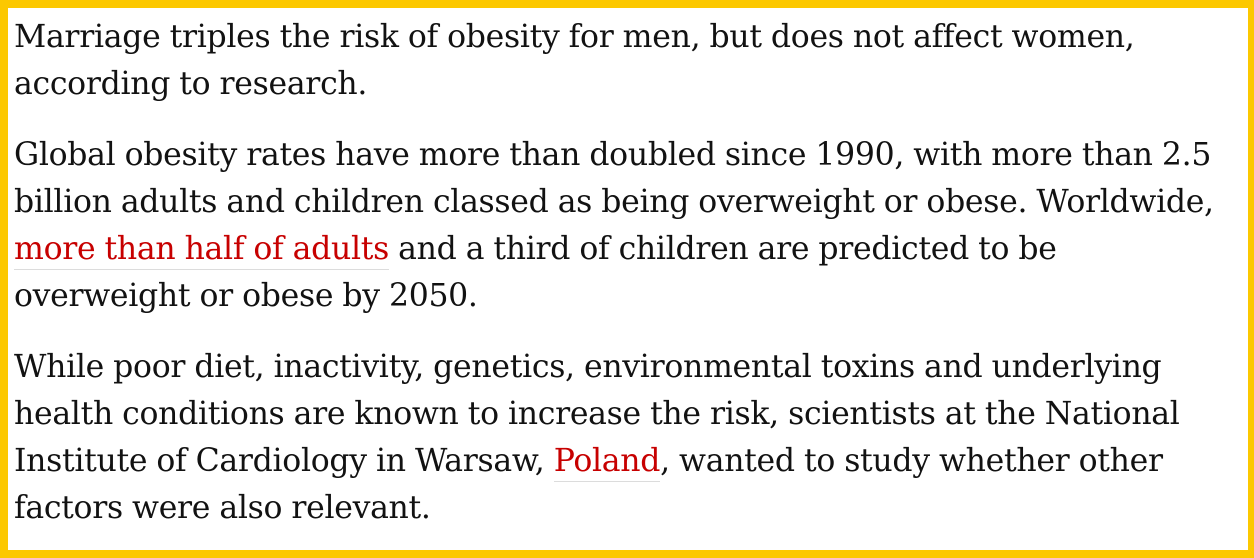 Image resolution: width=1254 pixels, height=558 pixels. Describe the element at coordinates (911, 461) in the screenshot. I see `paragraph-text: , wanted to study whether other` at that location.